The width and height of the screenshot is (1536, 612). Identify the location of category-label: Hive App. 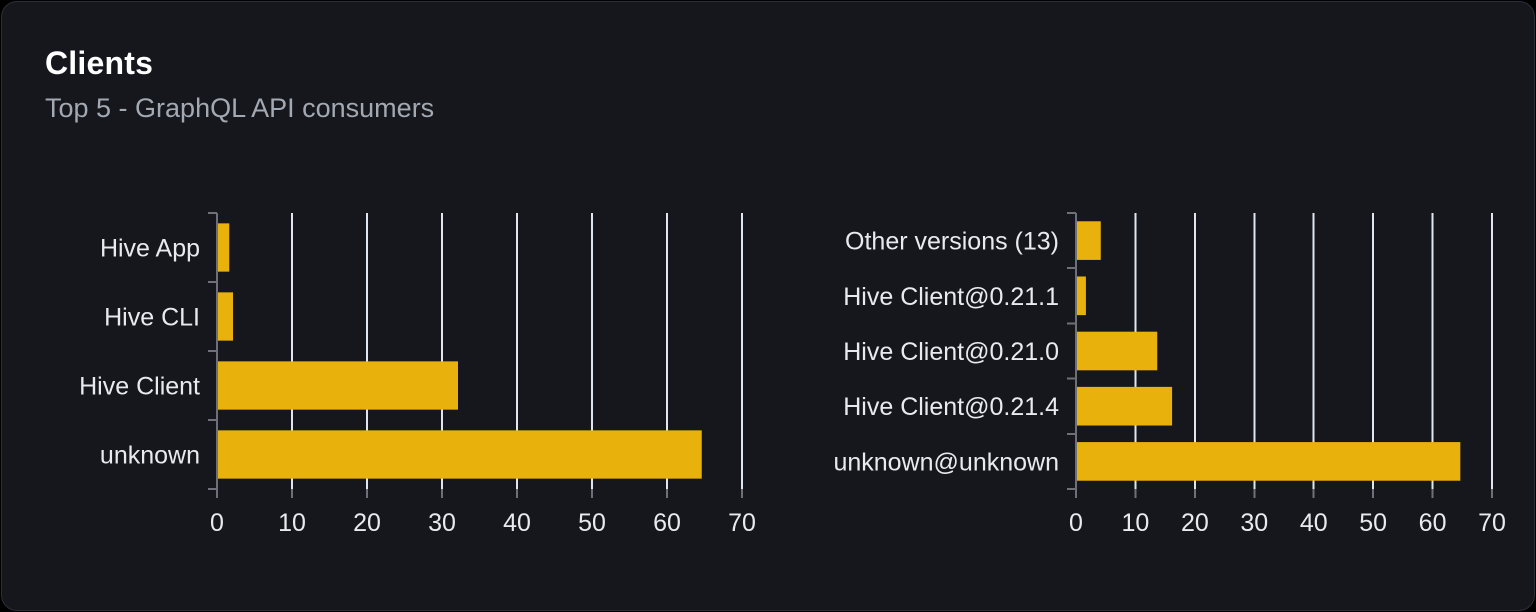
(150, 249).